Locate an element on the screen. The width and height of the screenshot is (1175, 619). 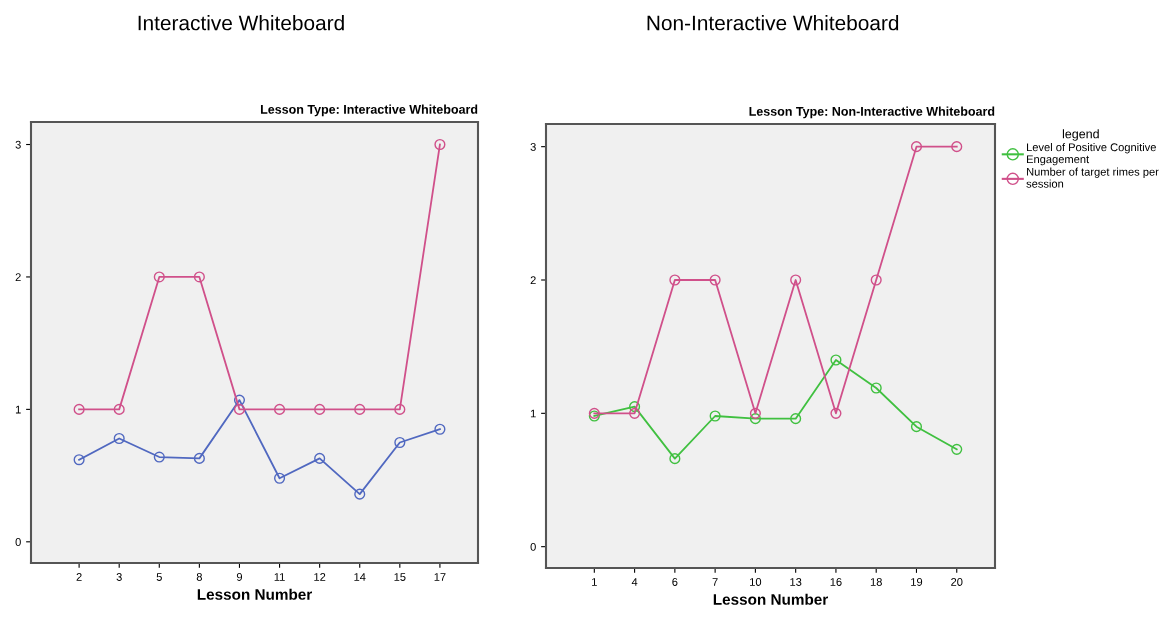
x-tick-label: 4 is located at coordinates (634, 582).